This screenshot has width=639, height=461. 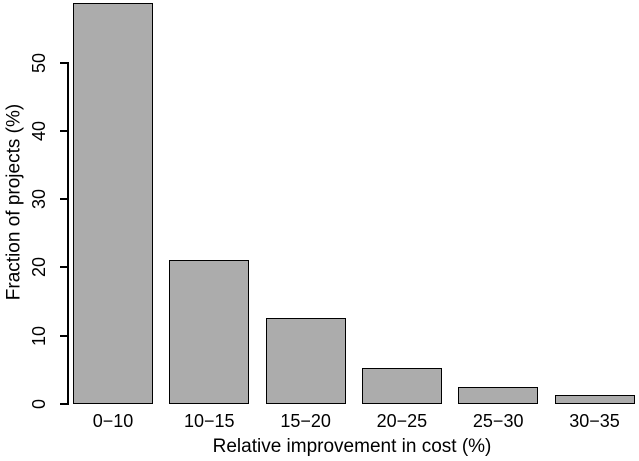 What do you see at coordinates (68, 233) in the screenshot?
I see `y-axis-line` at bounding box center [68, 233].